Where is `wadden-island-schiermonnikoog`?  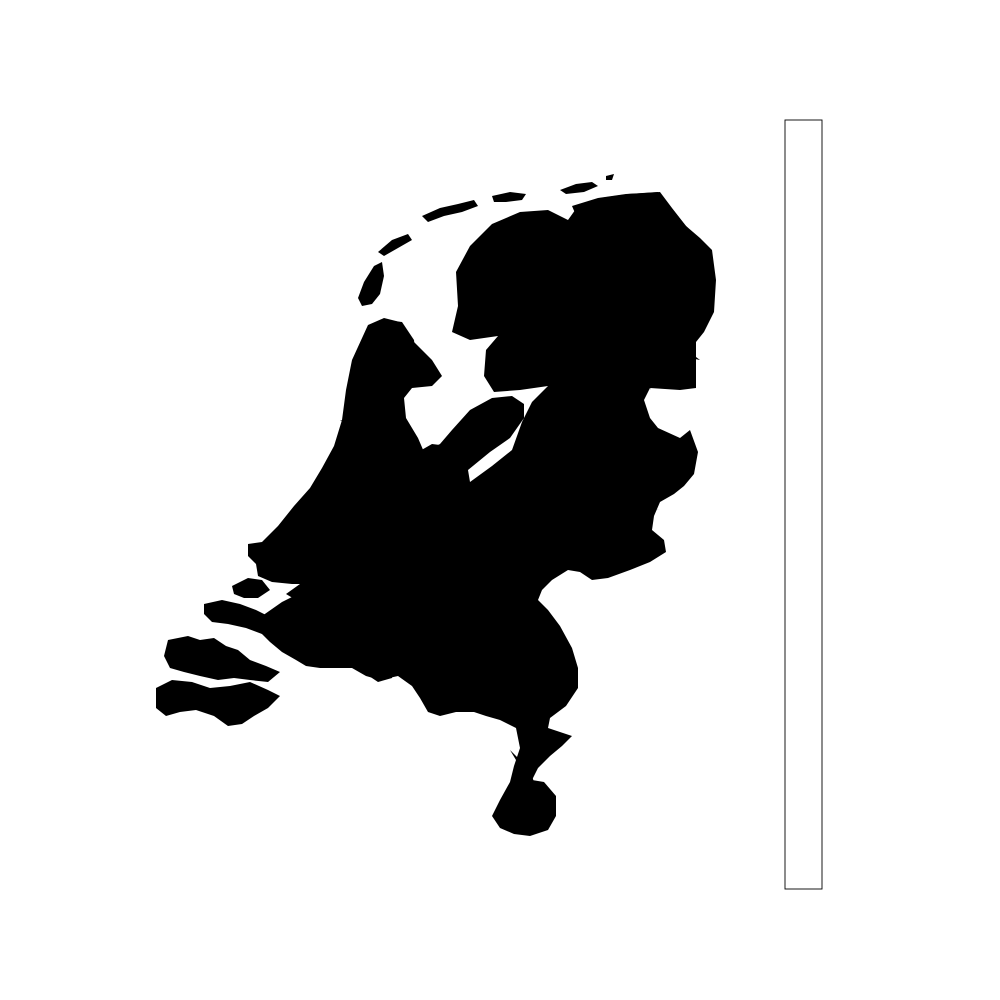 wadden-island-schiermonnikoog is located at coordinates (579, 188).